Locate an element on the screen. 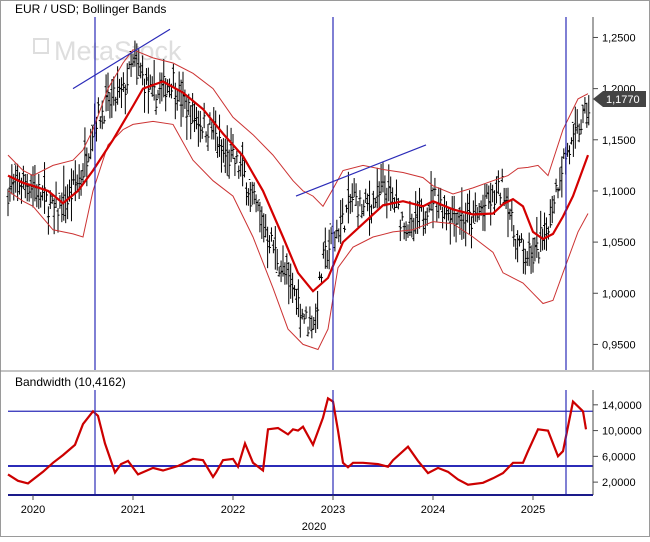 The height and width of the screenshot is (542, 650). bandwidth-axis-label: 6,0000 is located at coordinates (619, 457).